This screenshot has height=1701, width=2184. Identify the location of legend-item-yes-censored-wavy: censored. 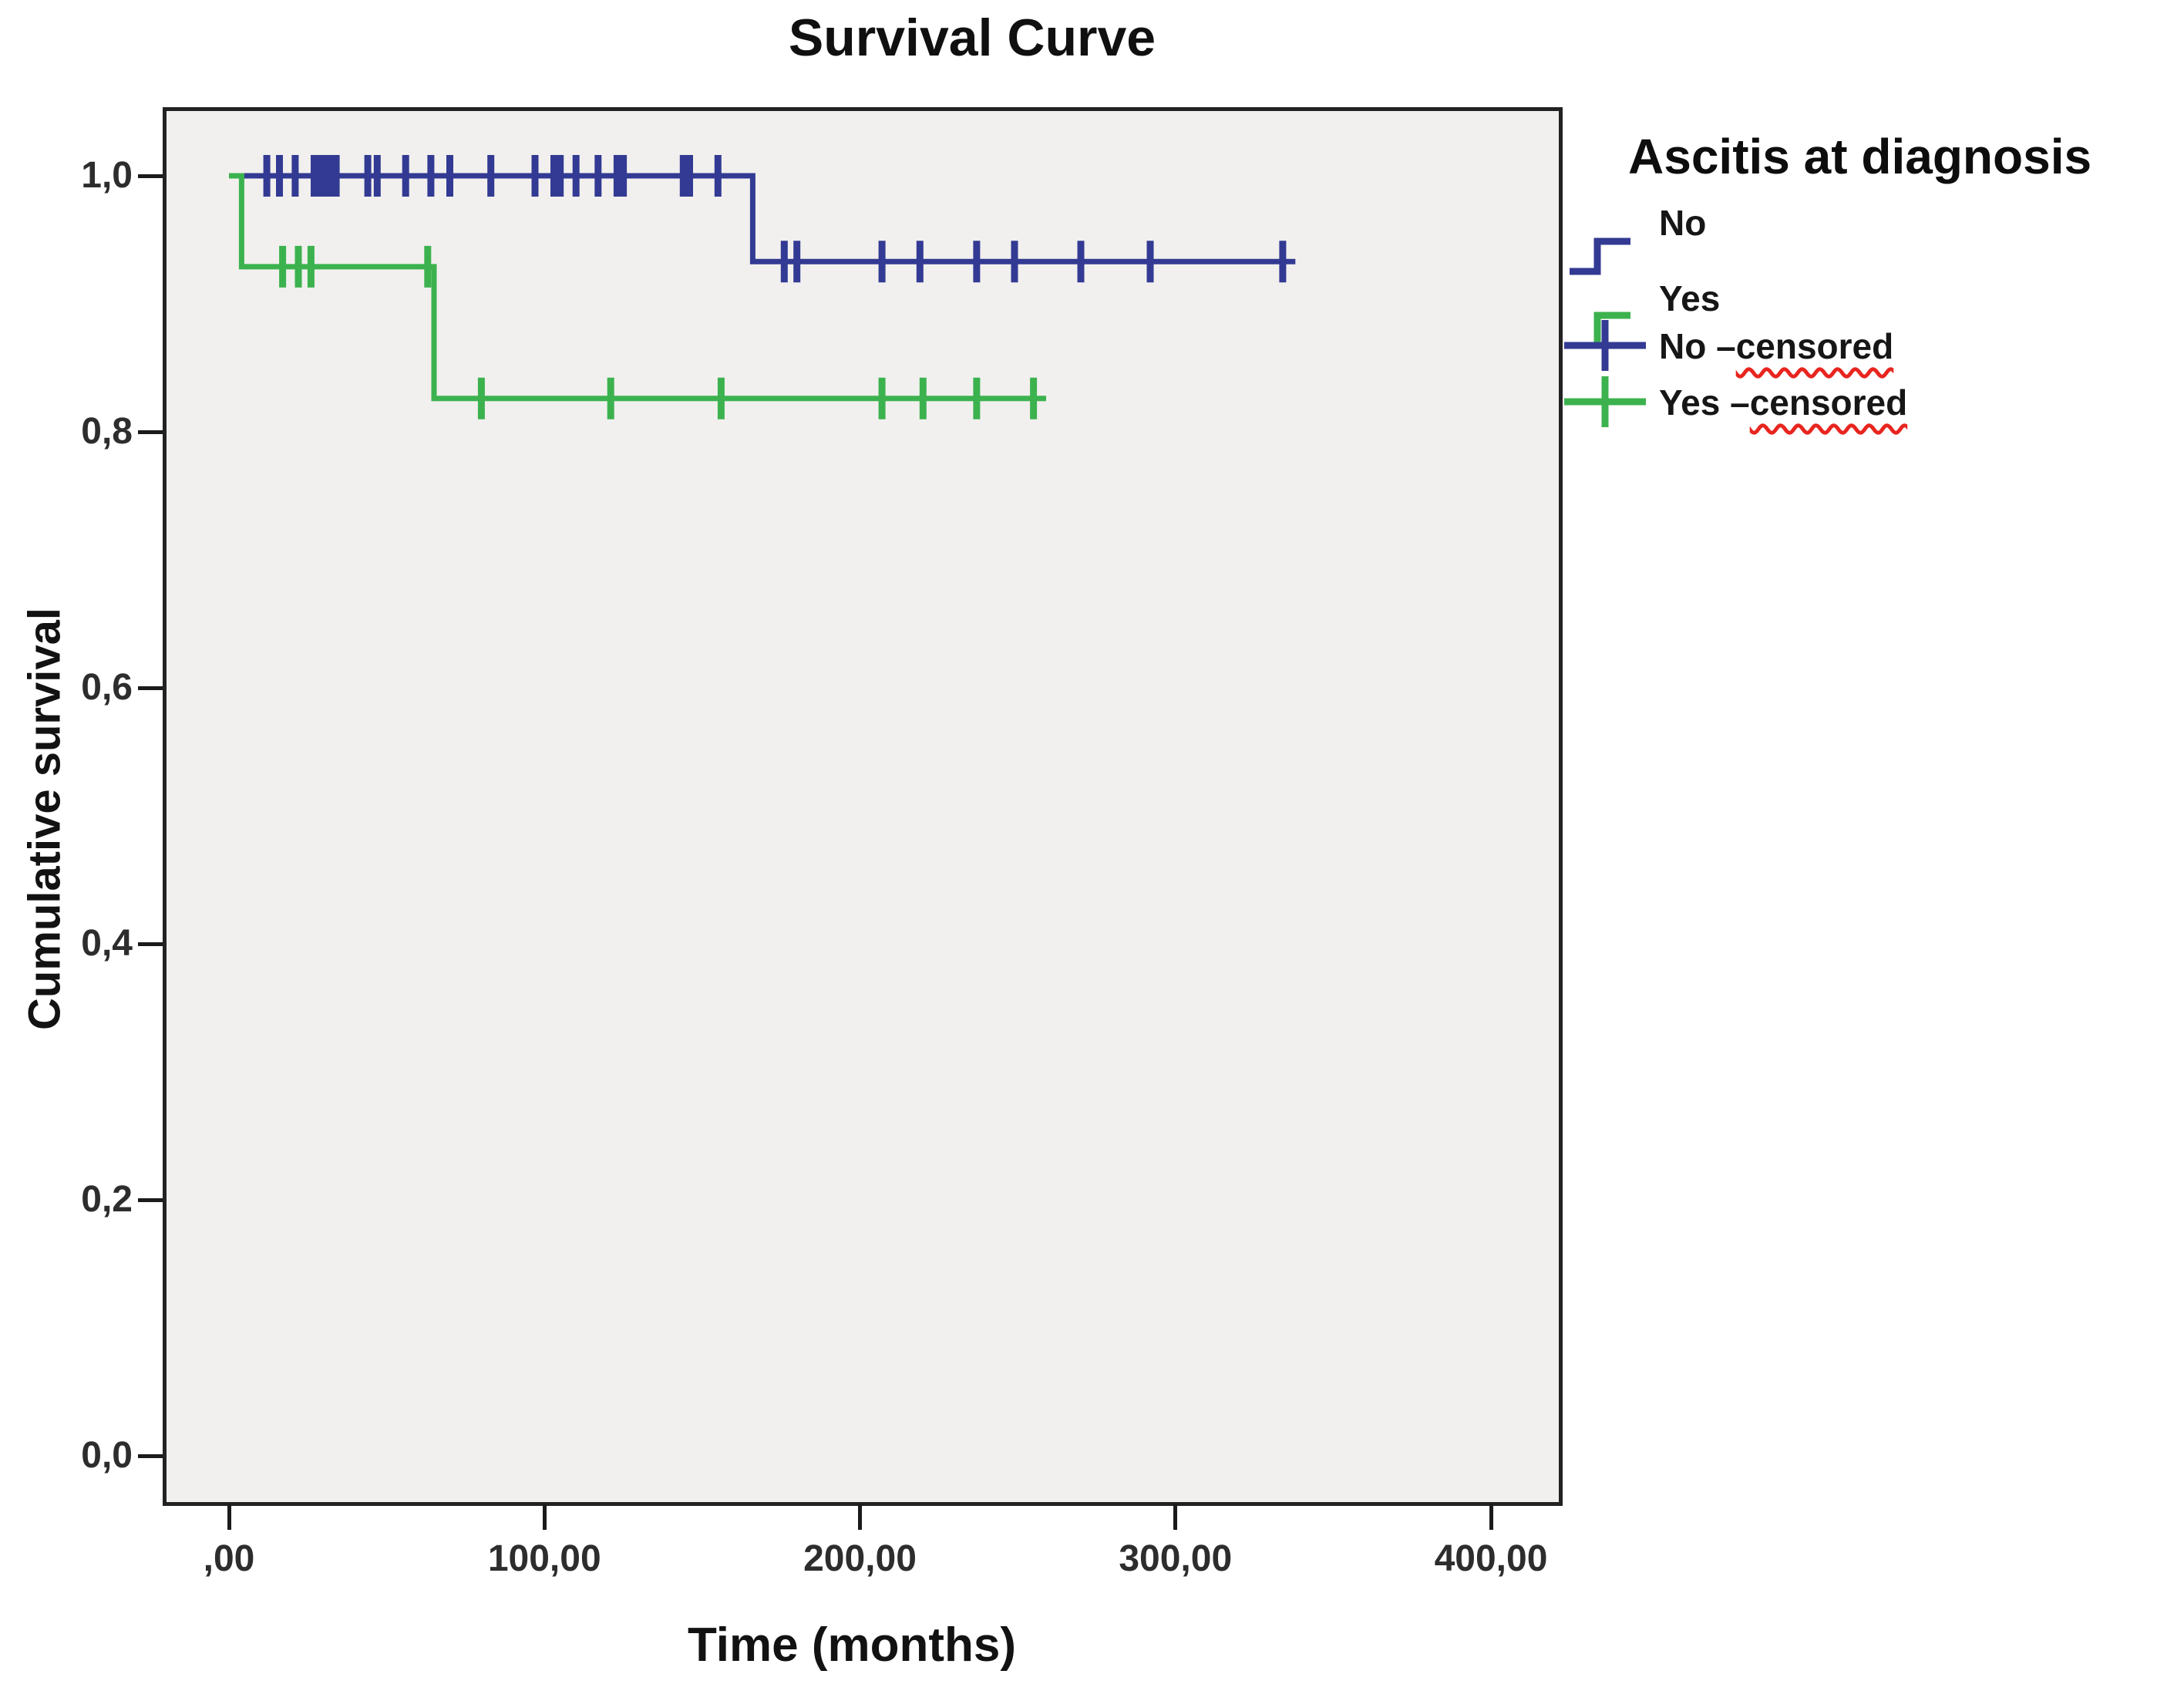
(1829, 402).